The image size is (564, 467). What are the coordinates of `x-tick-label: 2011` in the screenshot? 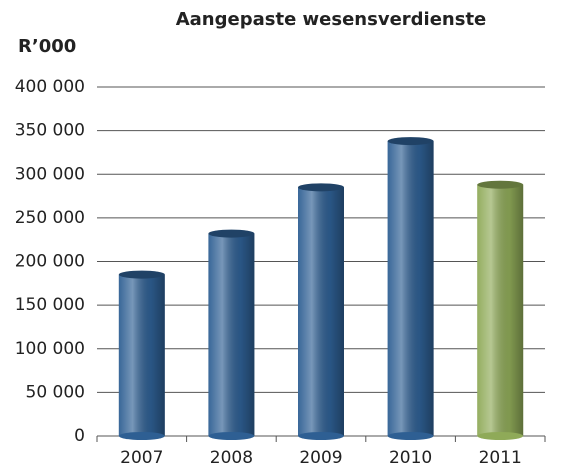 It's located at (500, 457).